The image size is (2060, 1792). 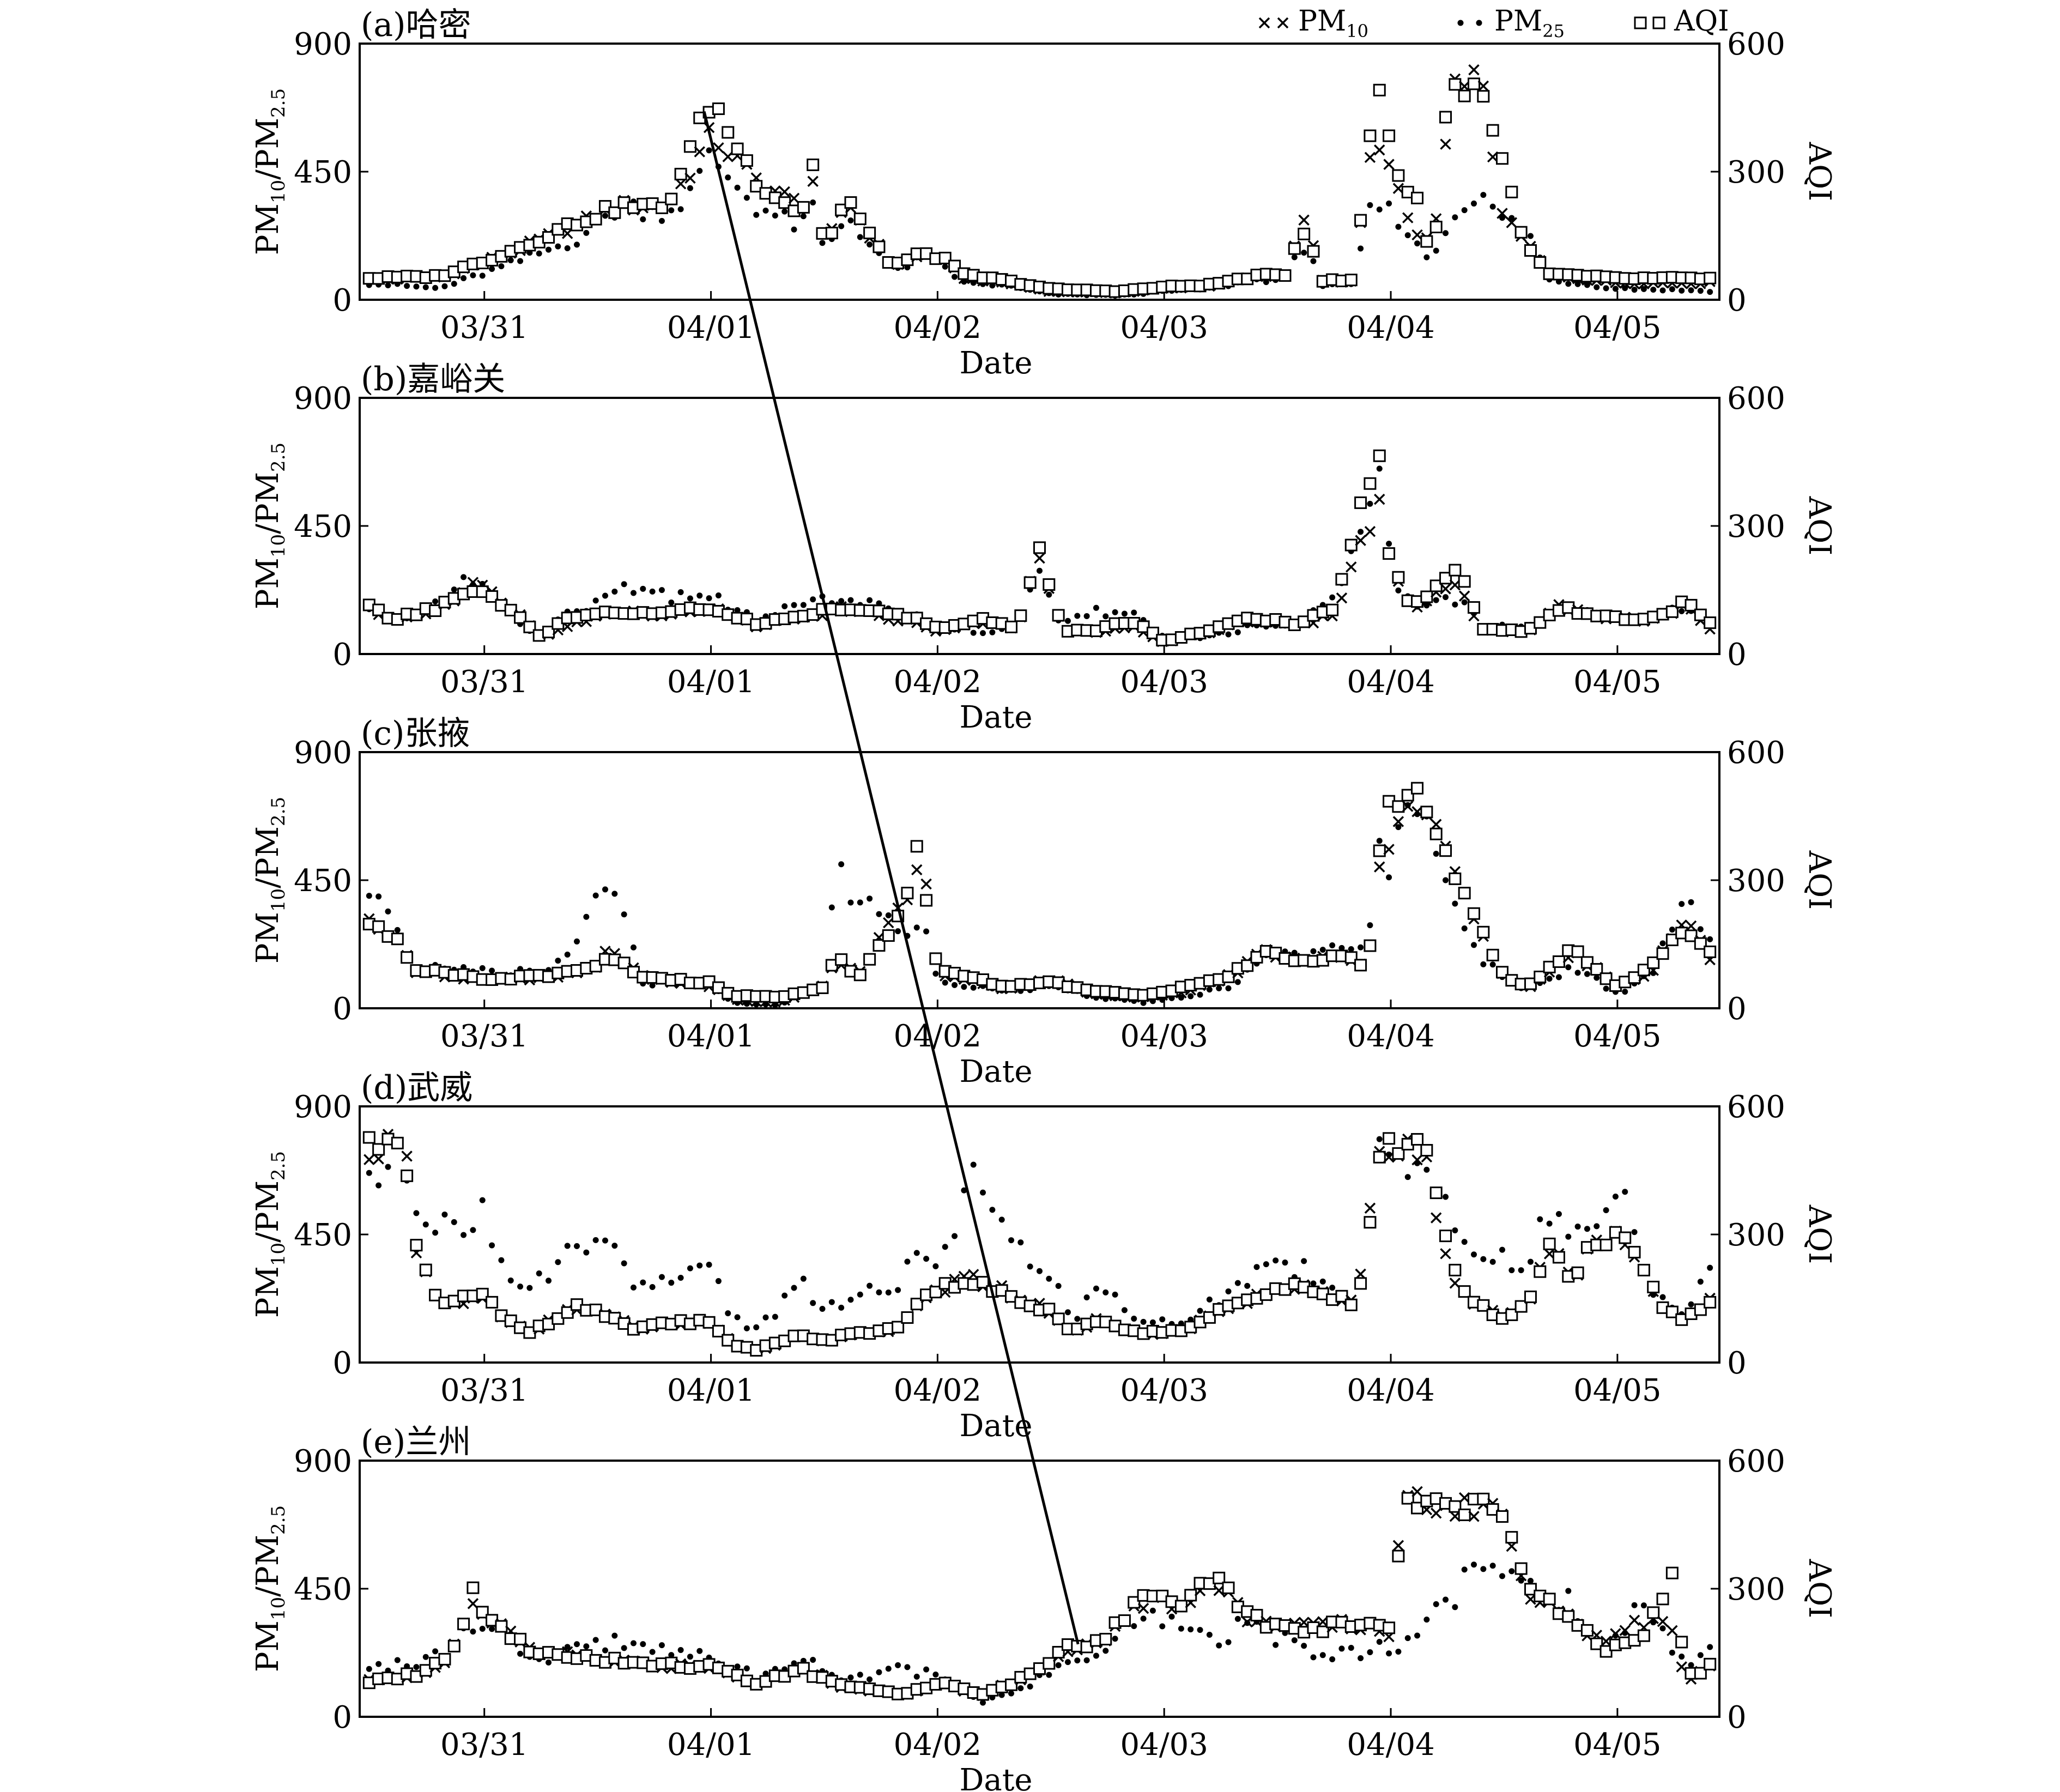 I want to click on y-left-tick-label: 0, so click(x=342, y=655).